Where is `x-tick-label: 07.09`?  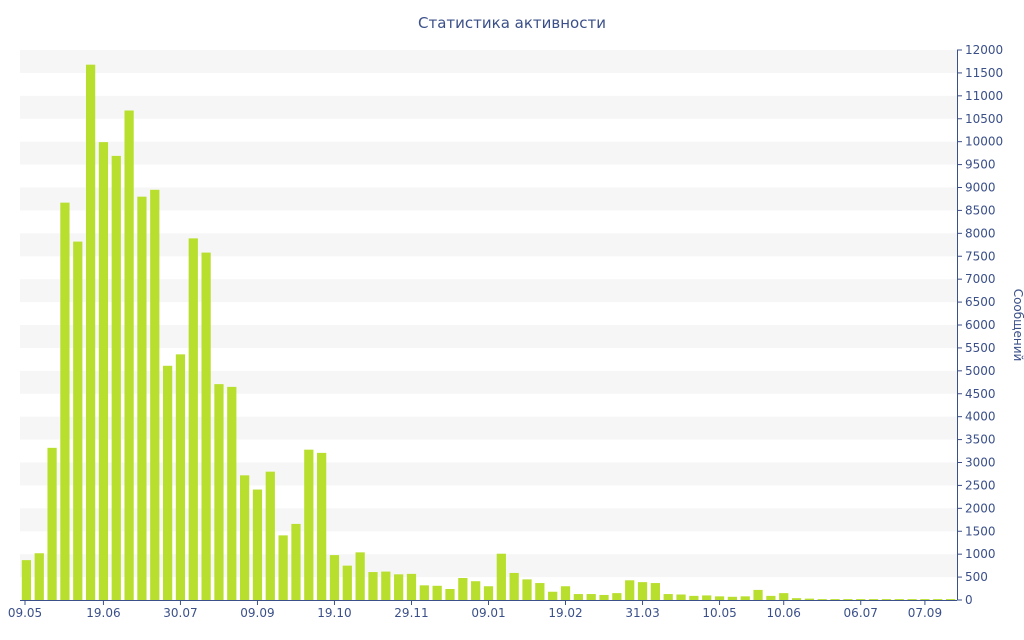 x-tick-label: 07.09 is located at coordinates (925, 613).